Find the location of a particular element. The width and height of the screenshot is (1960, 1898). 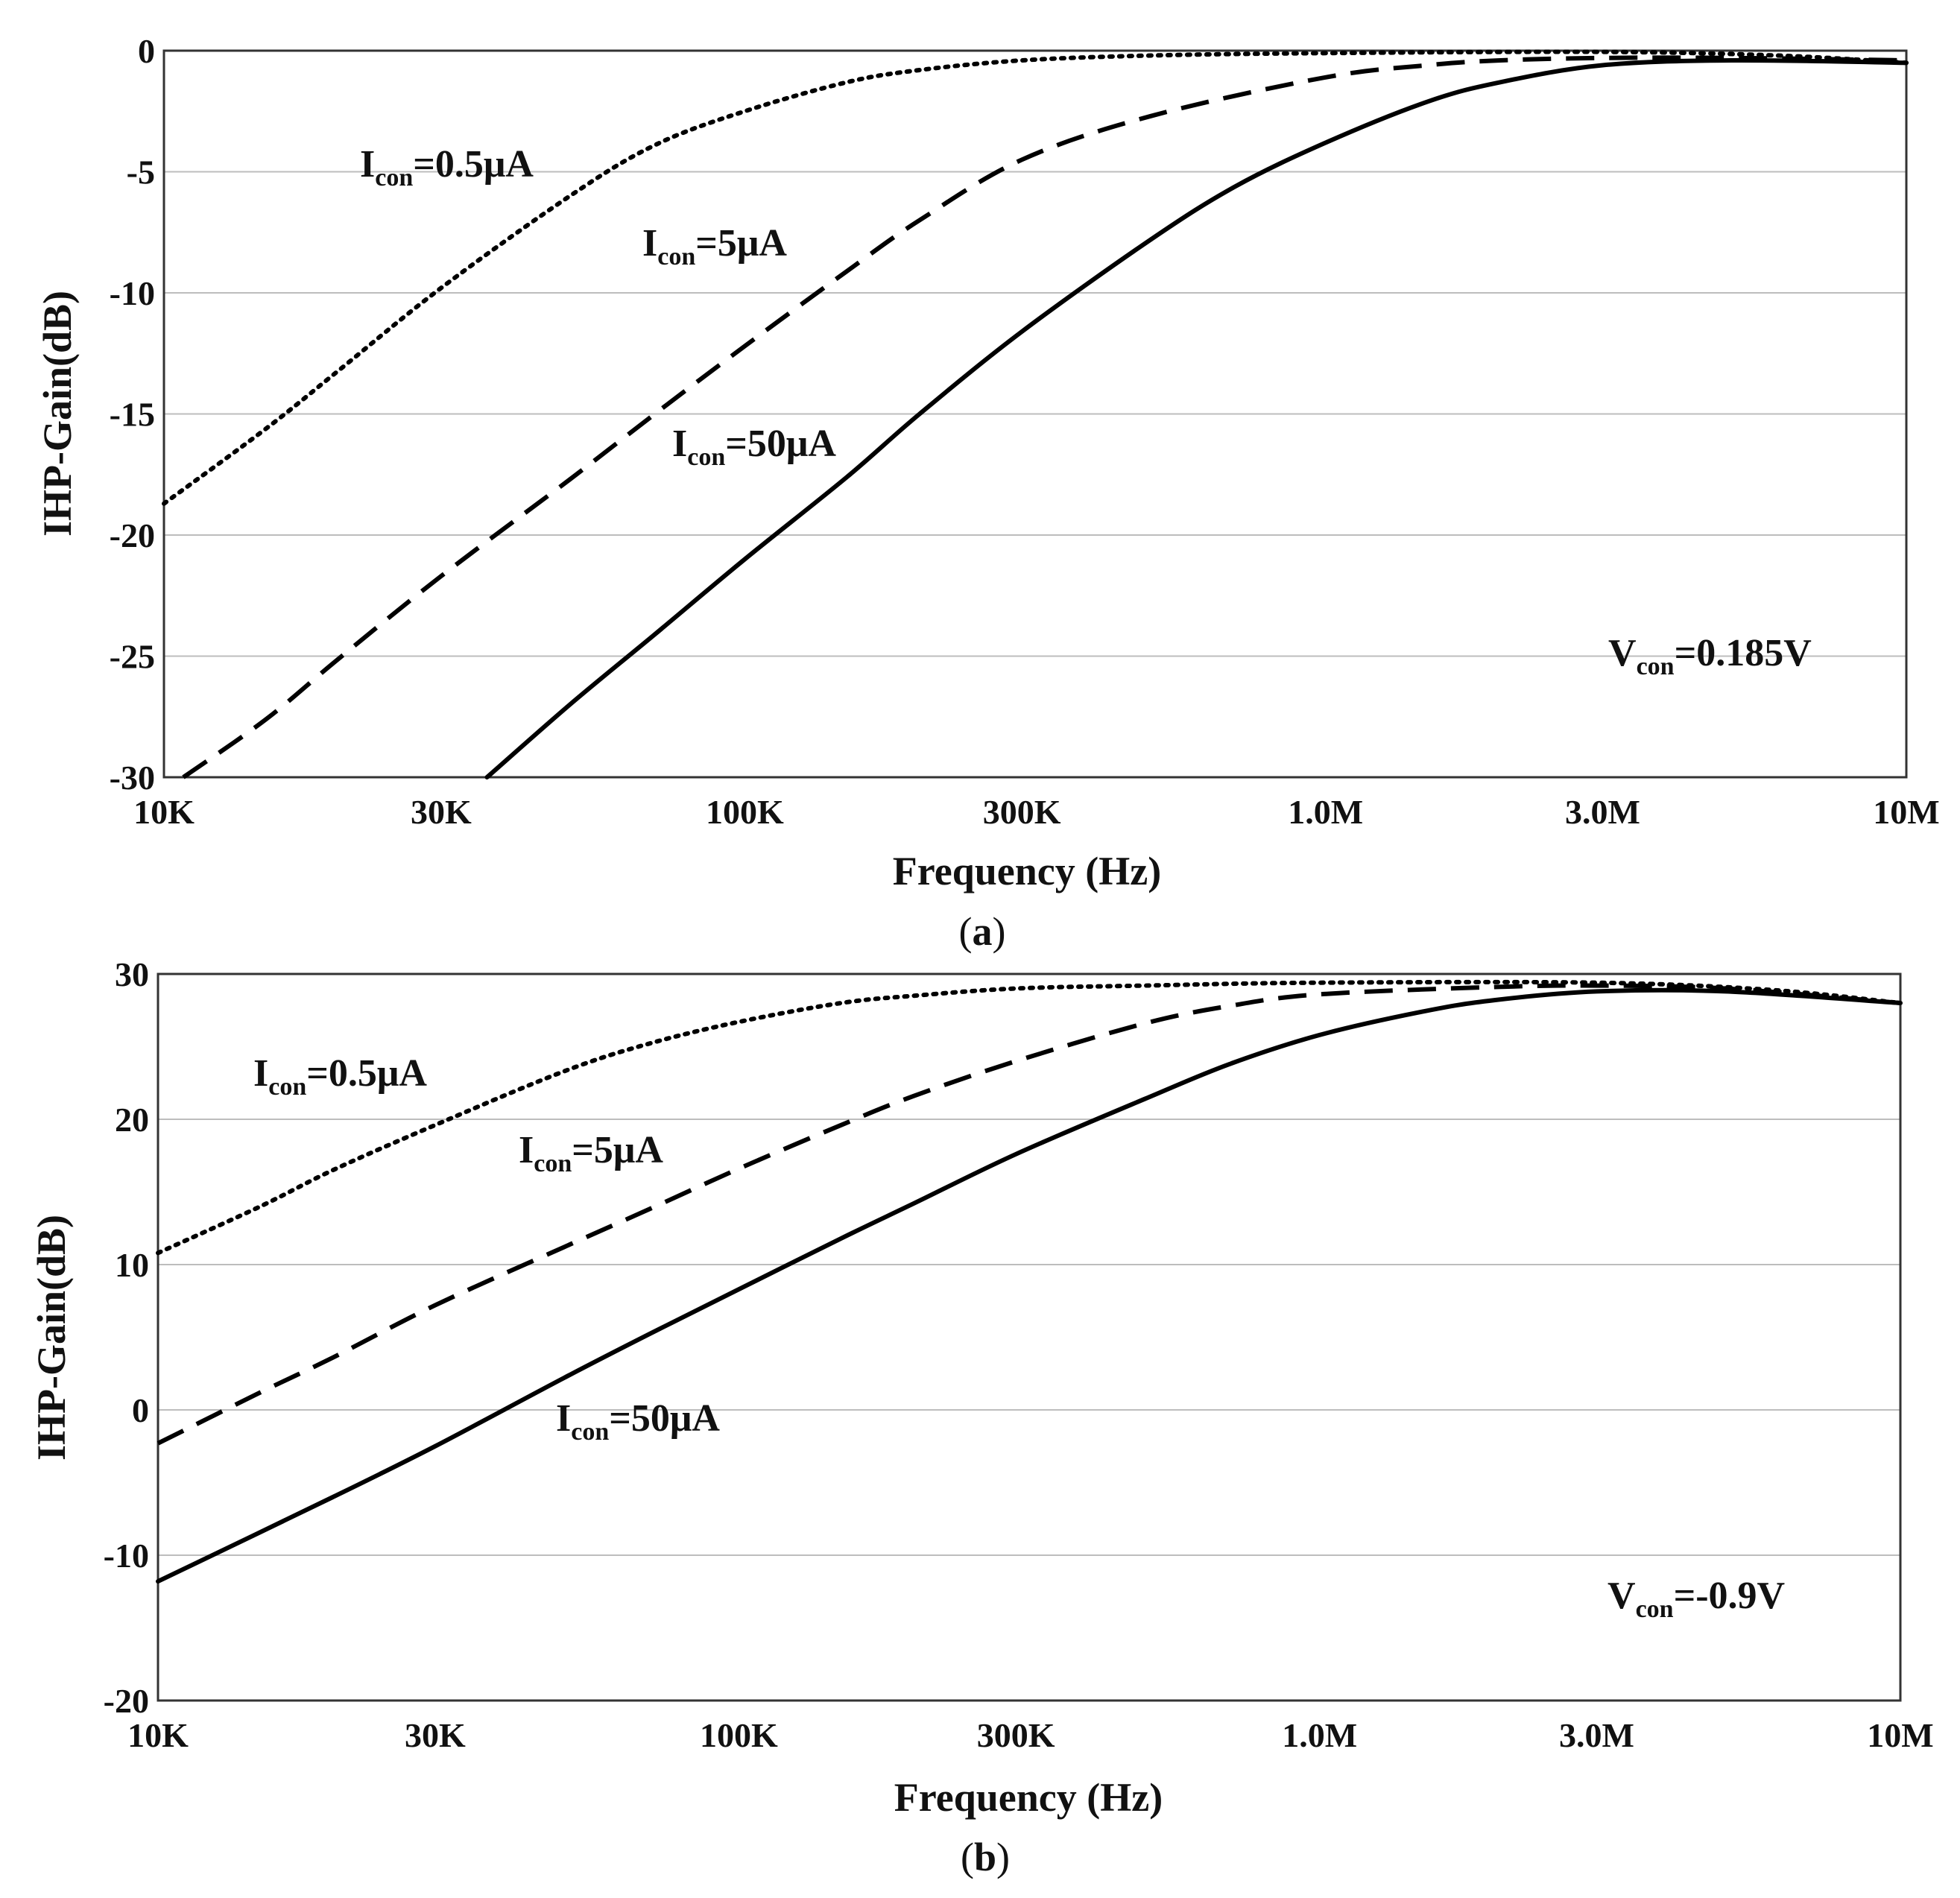

y-tick-labels-a: 0 -5 -10 -15 -20 -25 -30 is located at coordinates (132, 415).